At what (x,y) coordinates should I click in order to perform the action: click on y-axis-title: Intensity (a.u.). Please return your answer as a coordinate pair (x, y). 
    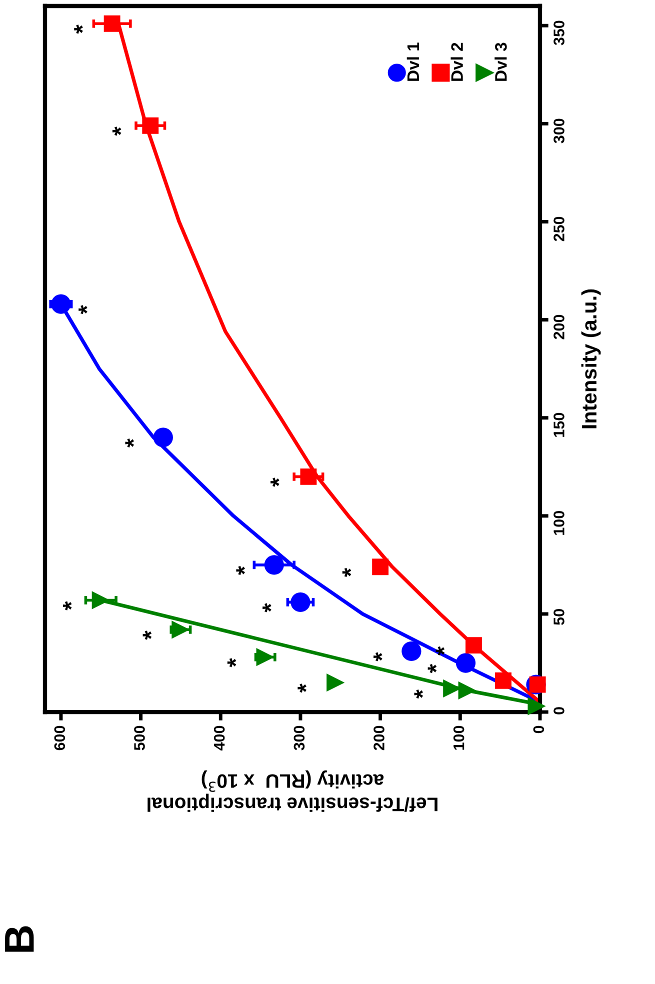
    Looking at the image, I should click on (591, 358).